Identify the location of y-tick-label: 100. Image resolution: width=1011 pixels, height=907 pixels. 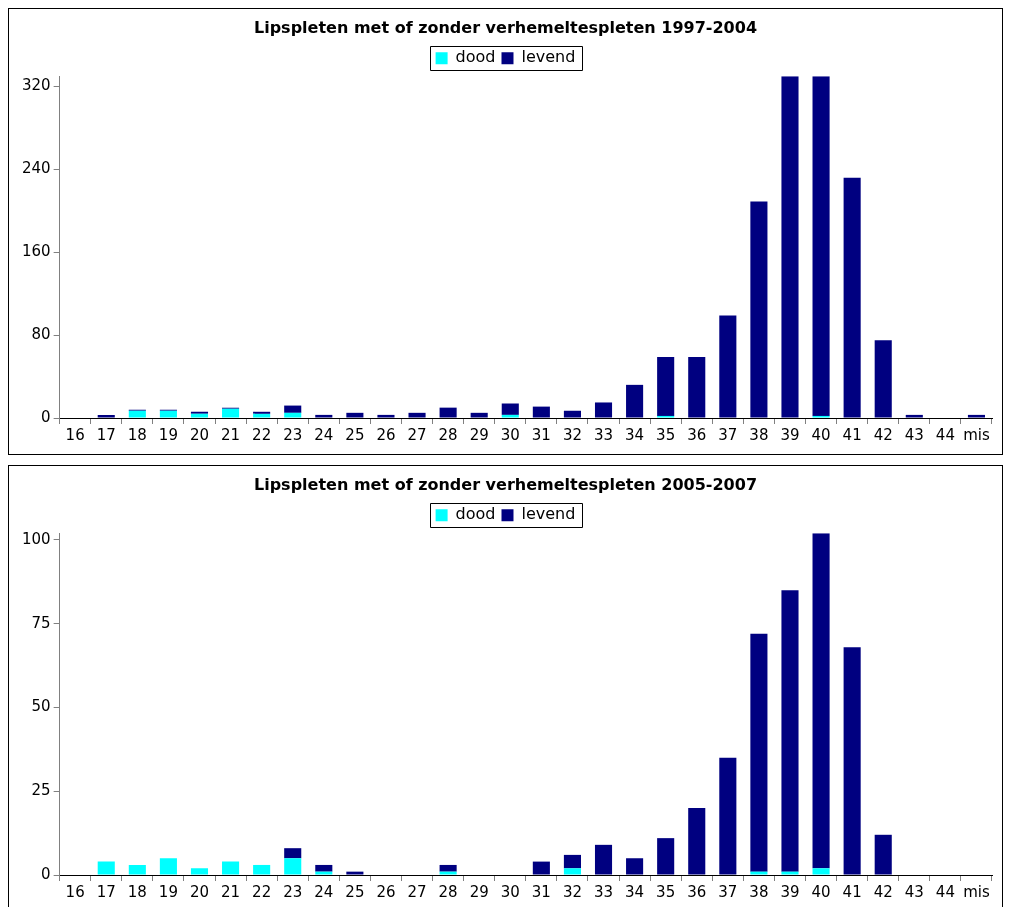
(36, 538).